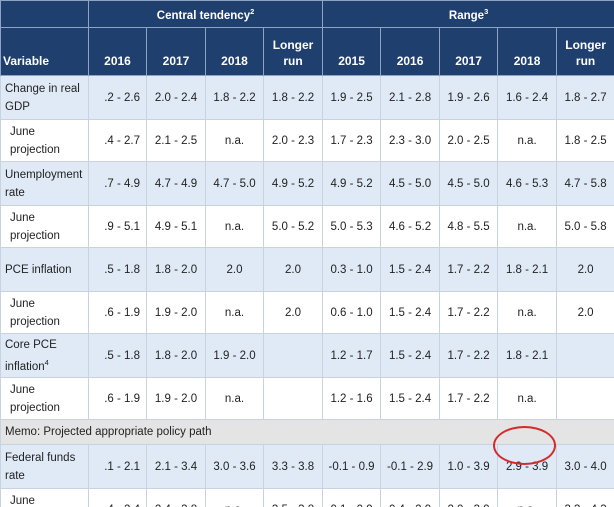 The image size is (614, 507). What do you see at coordinates (44, 183) in the screenshot?
I see `row-label: Unemployment rate` at bounding box center [44, 183].